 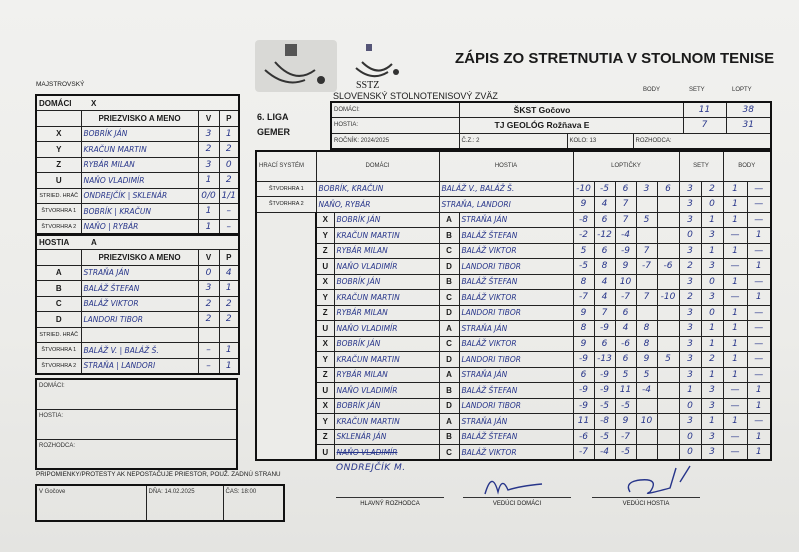 What do you see at coordinates (139, 272) in the screenshot?
I see `player-name: STRAŇA JÁN` at bounding box center [139, 272].